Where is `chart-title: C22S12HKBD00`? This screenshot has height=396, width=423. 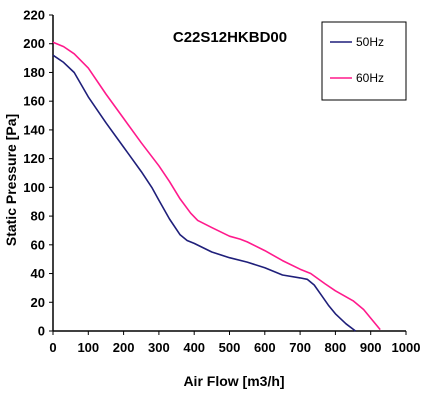
chart-title: C22S12HKBD00 is located at coordinates (230, 37).